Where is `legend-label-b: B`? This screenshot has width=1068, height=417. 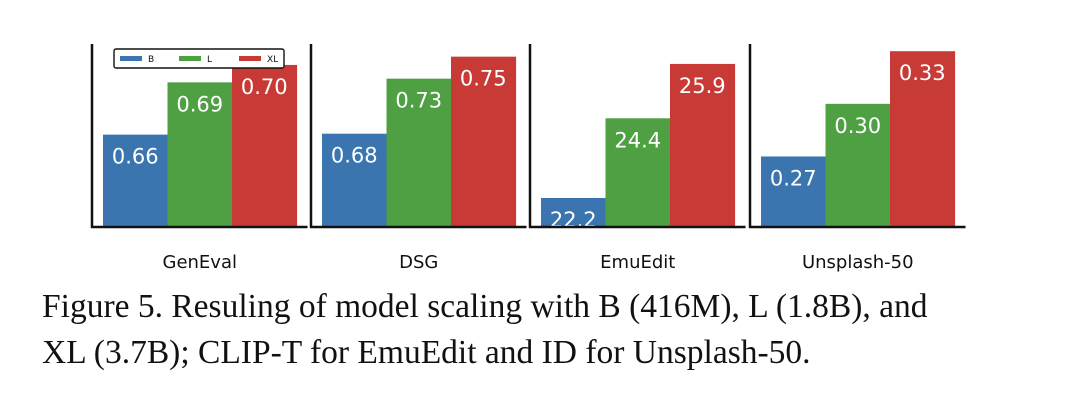 legend-label-b: B is located at coordinates (151, 60).